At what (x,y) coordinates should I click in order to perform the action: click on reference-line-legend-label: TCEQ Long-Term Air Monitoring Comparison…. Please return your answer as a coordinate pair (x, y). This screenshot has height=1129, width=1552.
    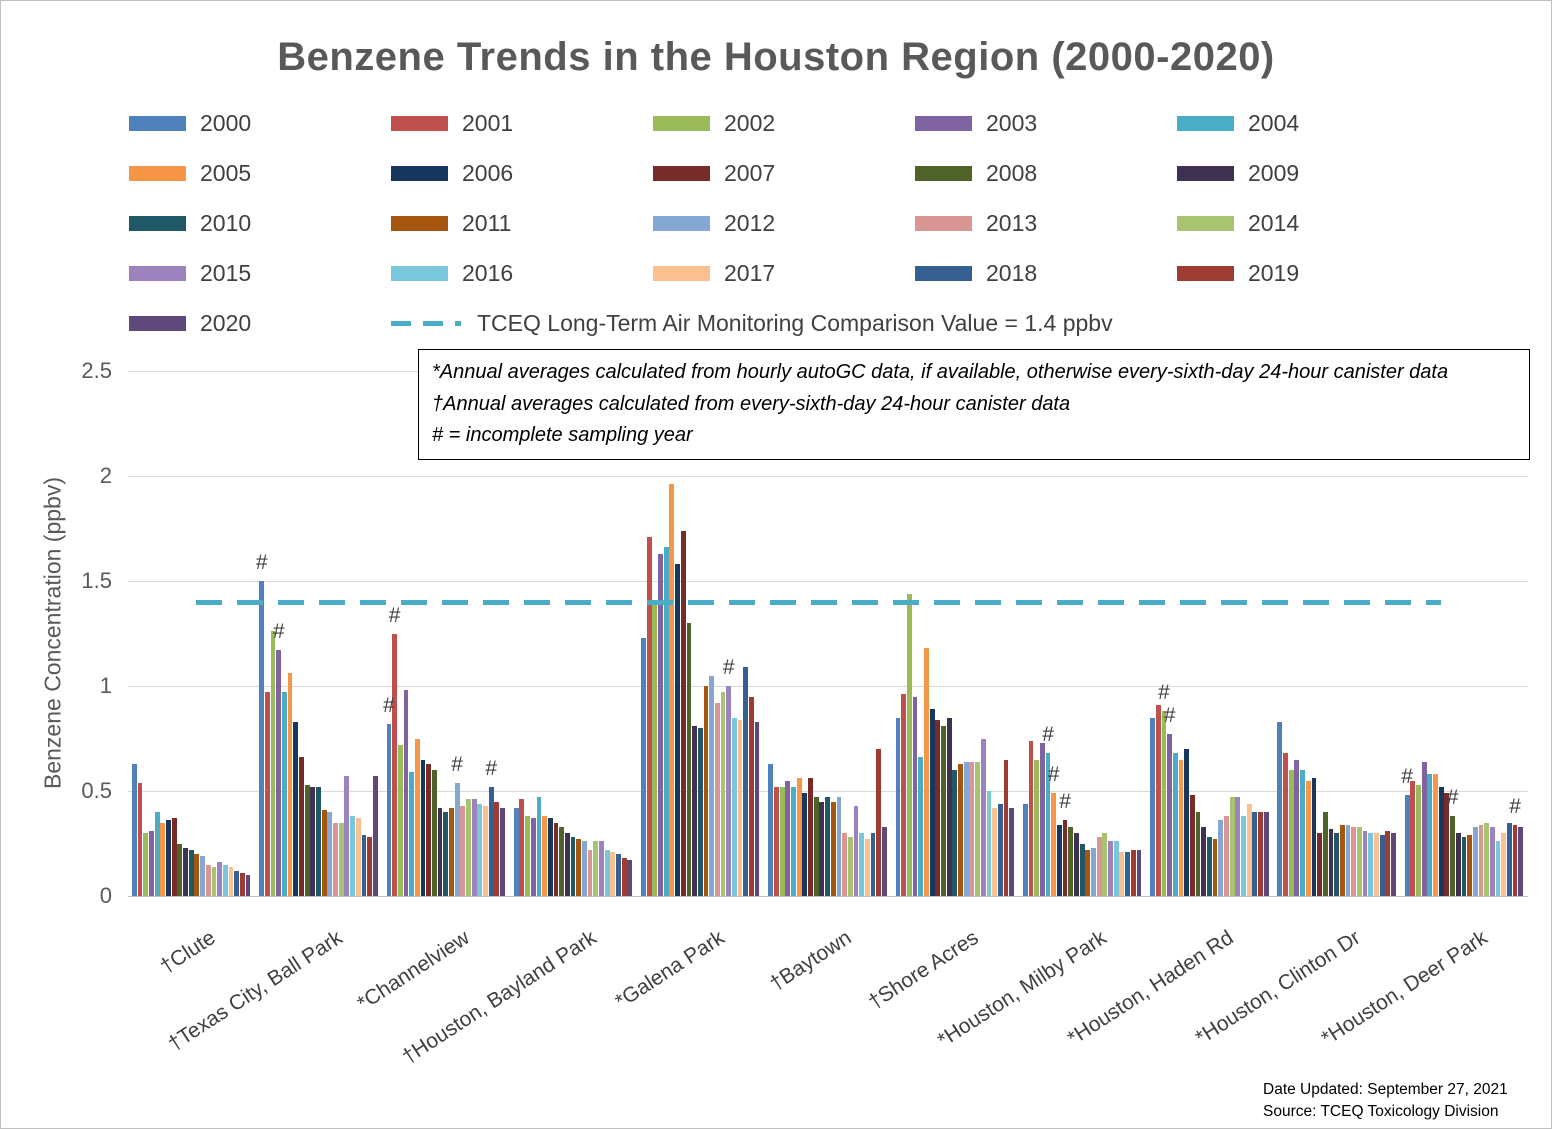
    Looking at the image, I should click on (795, 322).